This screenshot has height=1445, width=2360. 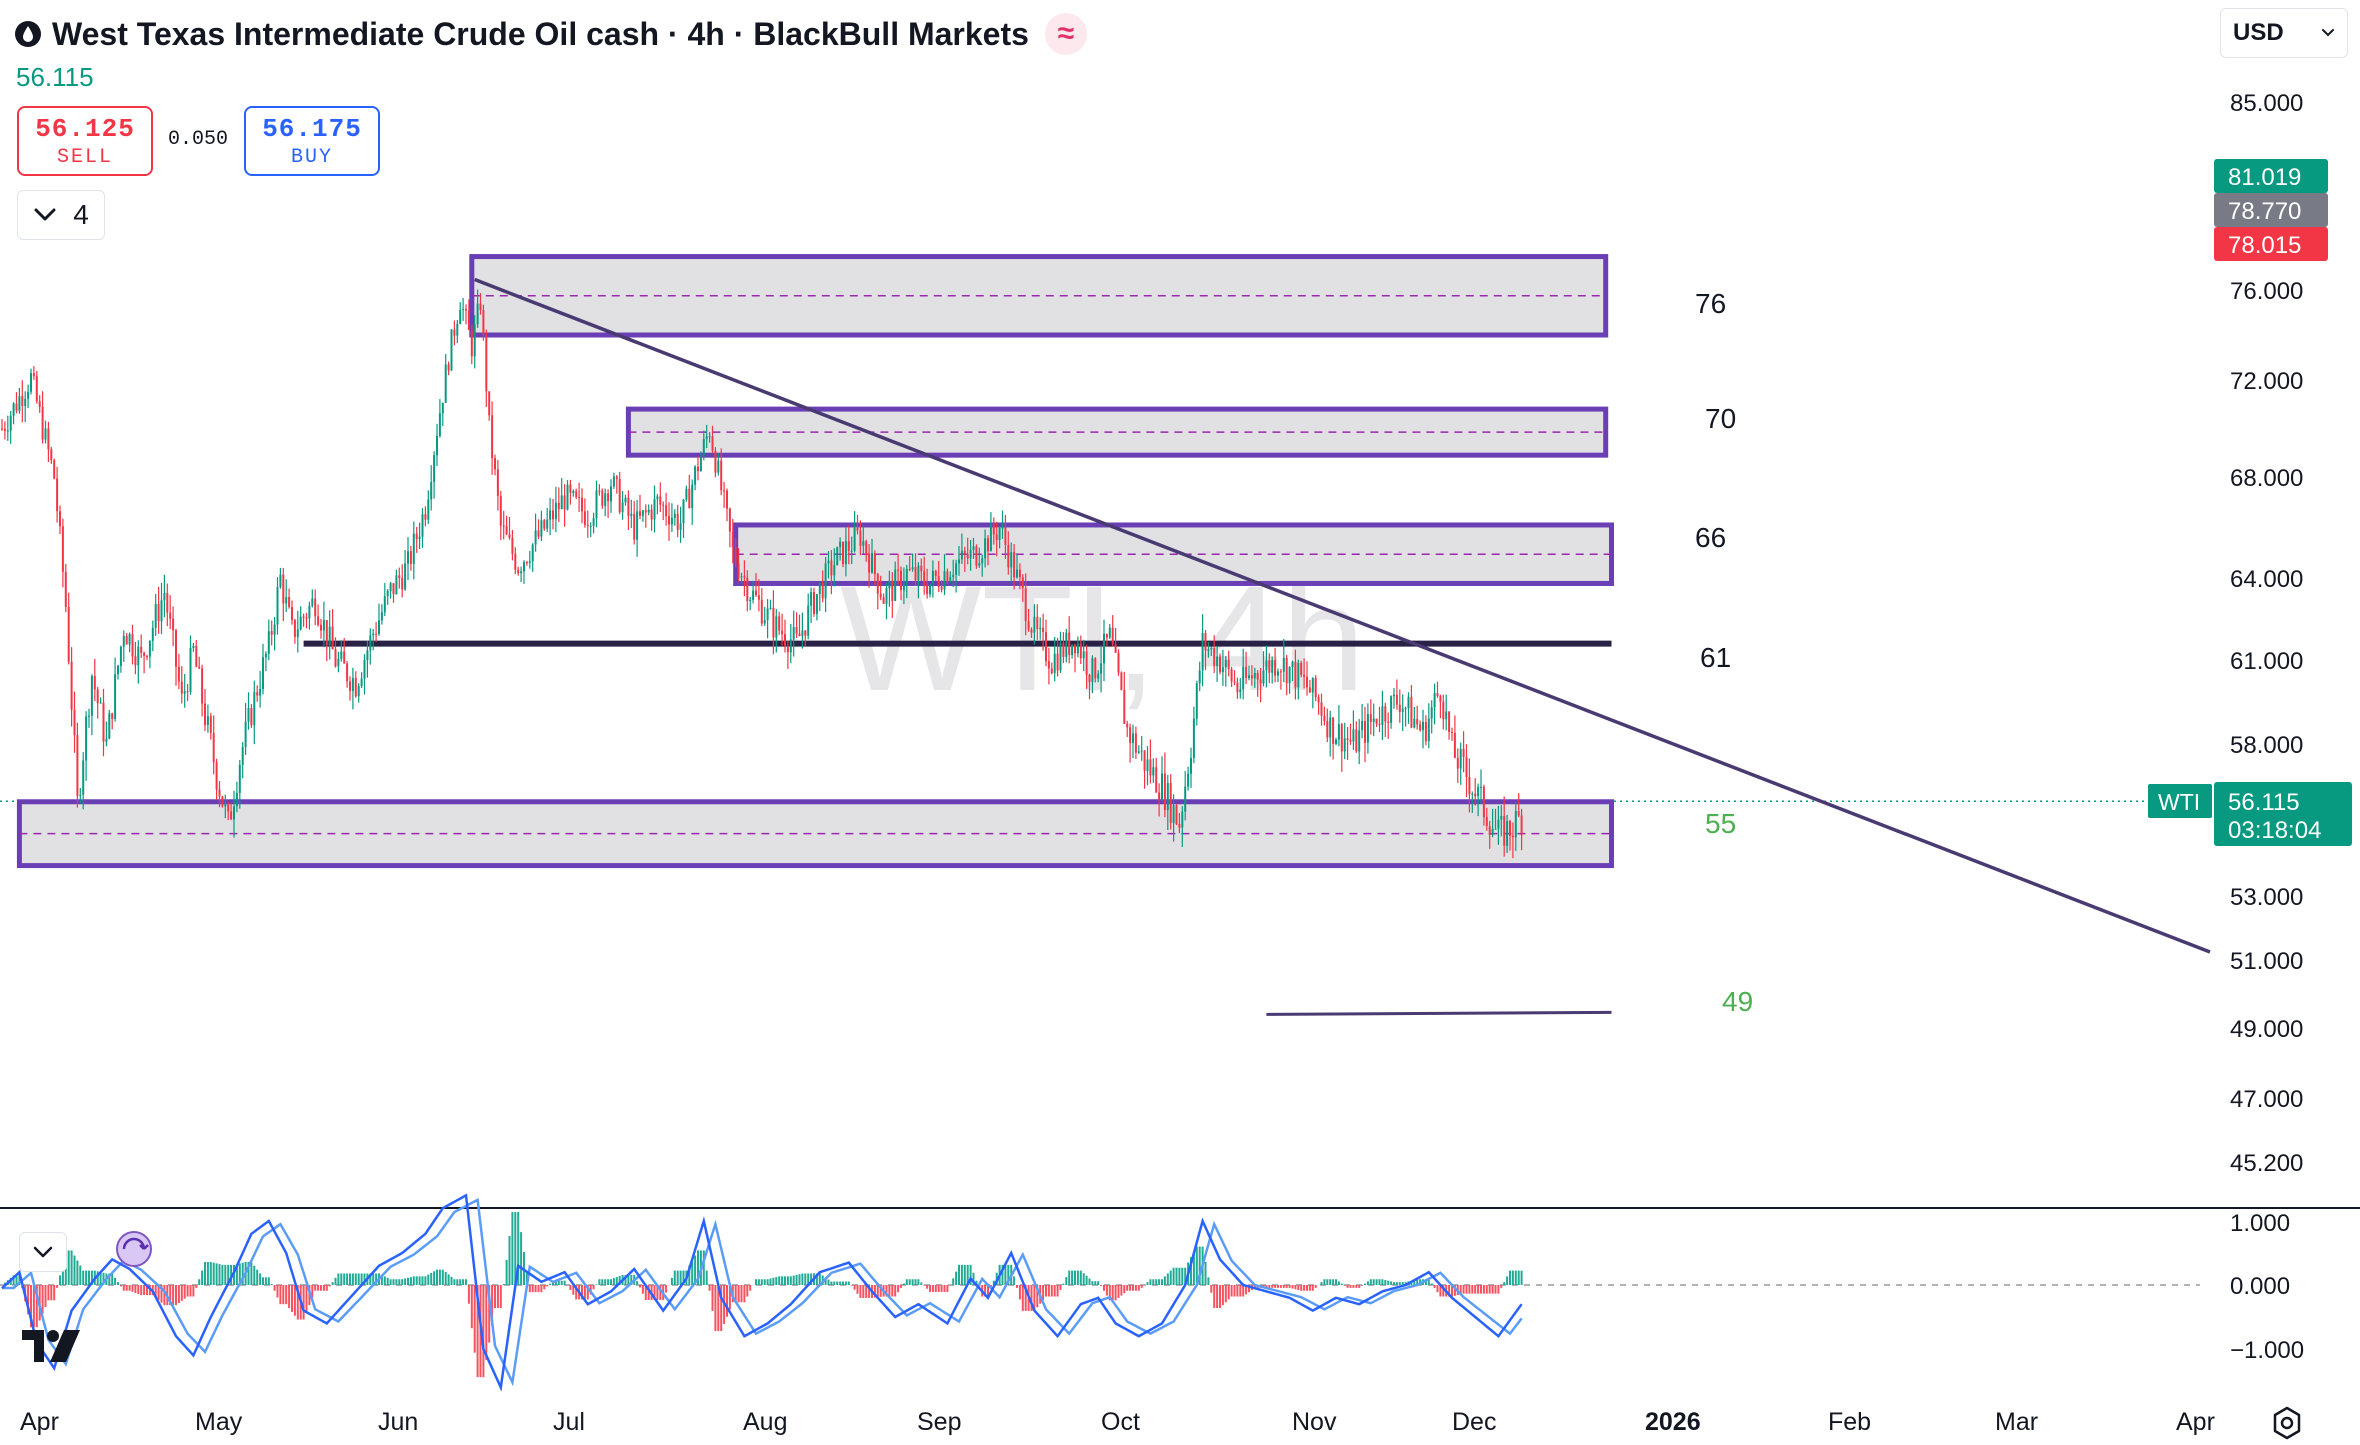 What do you see at coordinates (85, 141) in the screenshot?
I see `sell-button: 56.125 SELL` at bounding box center [85, 141].